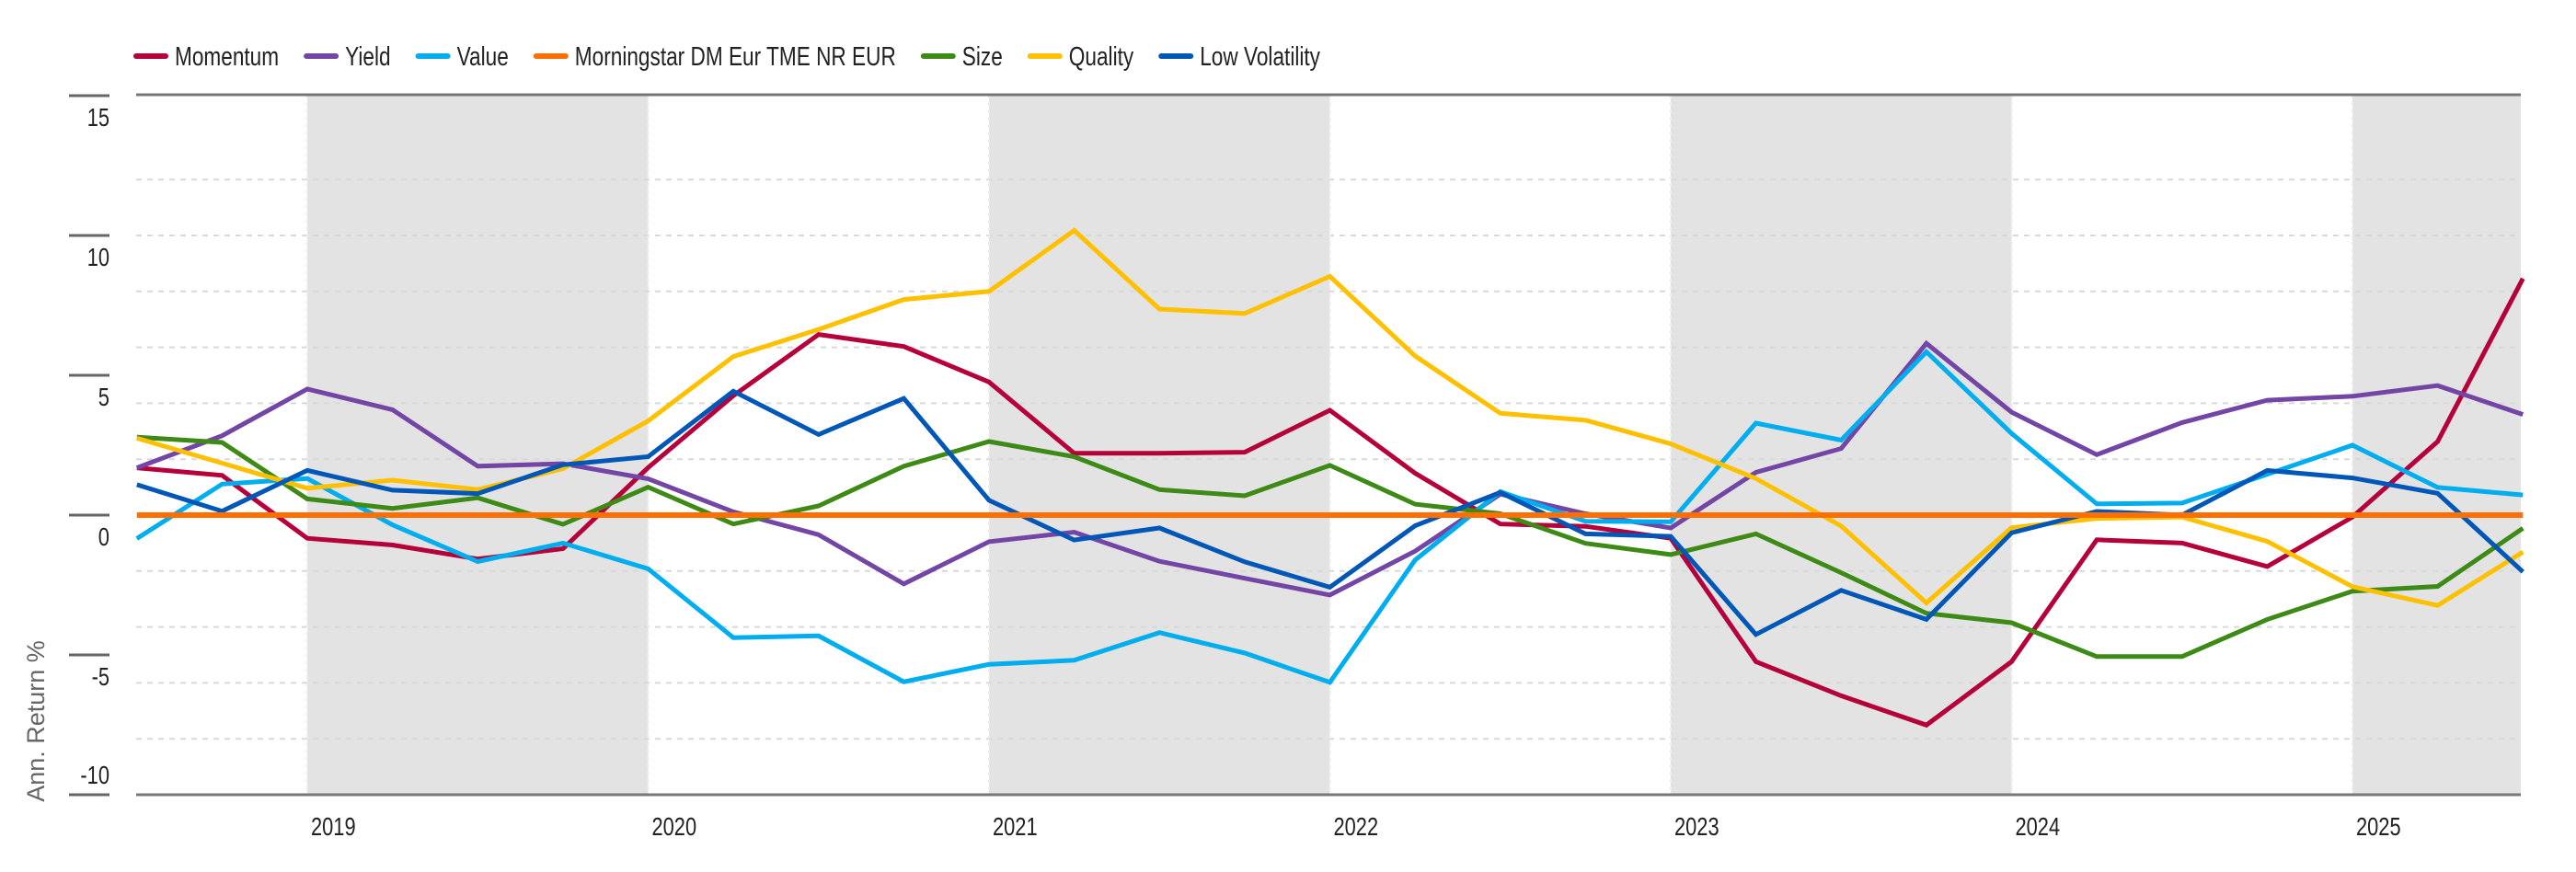  Describe the element at coordinates (478, 445) in the screenshot. I see `shaded-band-2019` at that location.